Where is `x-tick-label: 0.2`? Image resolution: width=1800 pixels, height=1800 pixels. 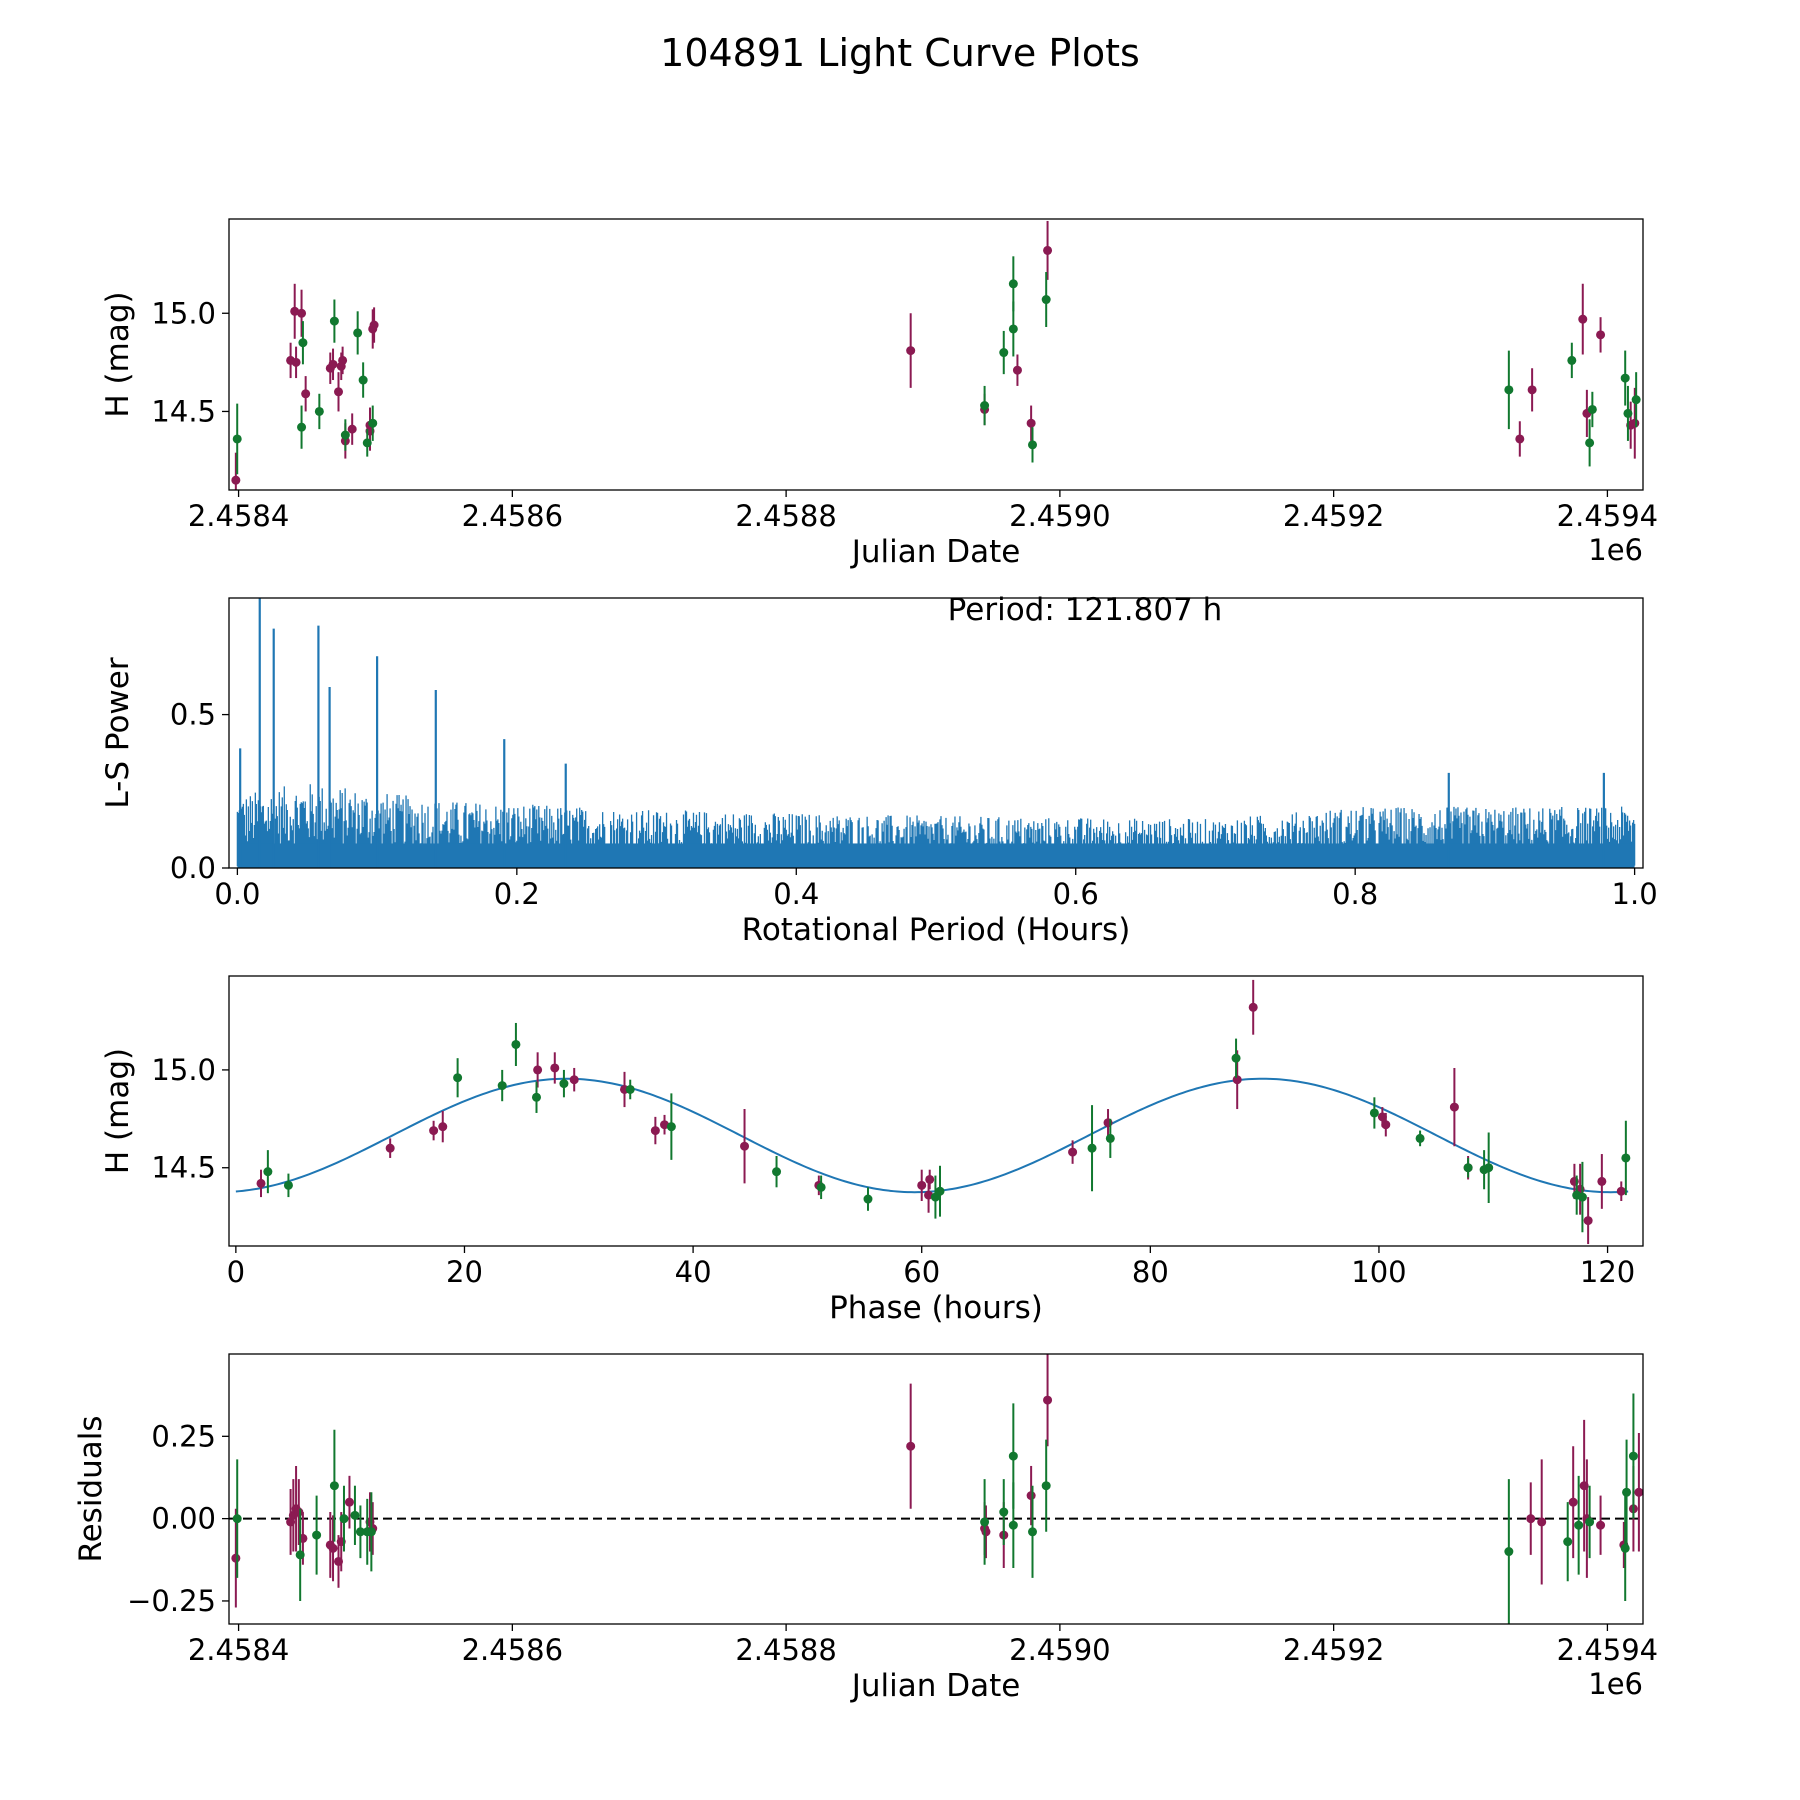
x-tick-label: 0.2 is located at coordinates (517, 894).